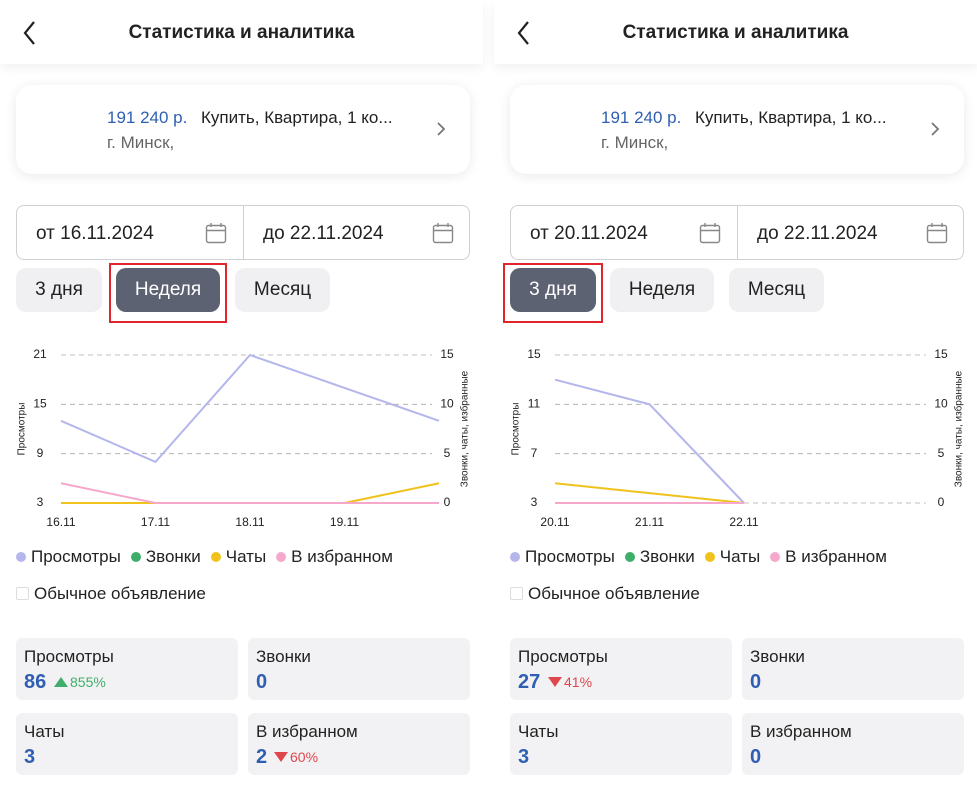 This screenshot has width=977, height=797. I want to click on y-tick-label: 9, so click(40, 453).